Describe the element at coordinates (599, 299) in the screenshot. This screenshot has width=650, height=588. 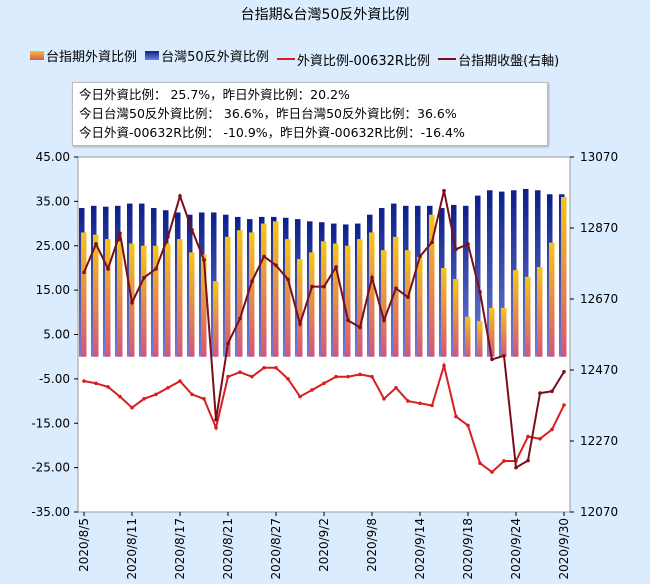
I see `y-right-tick-label: 12670` at that location.